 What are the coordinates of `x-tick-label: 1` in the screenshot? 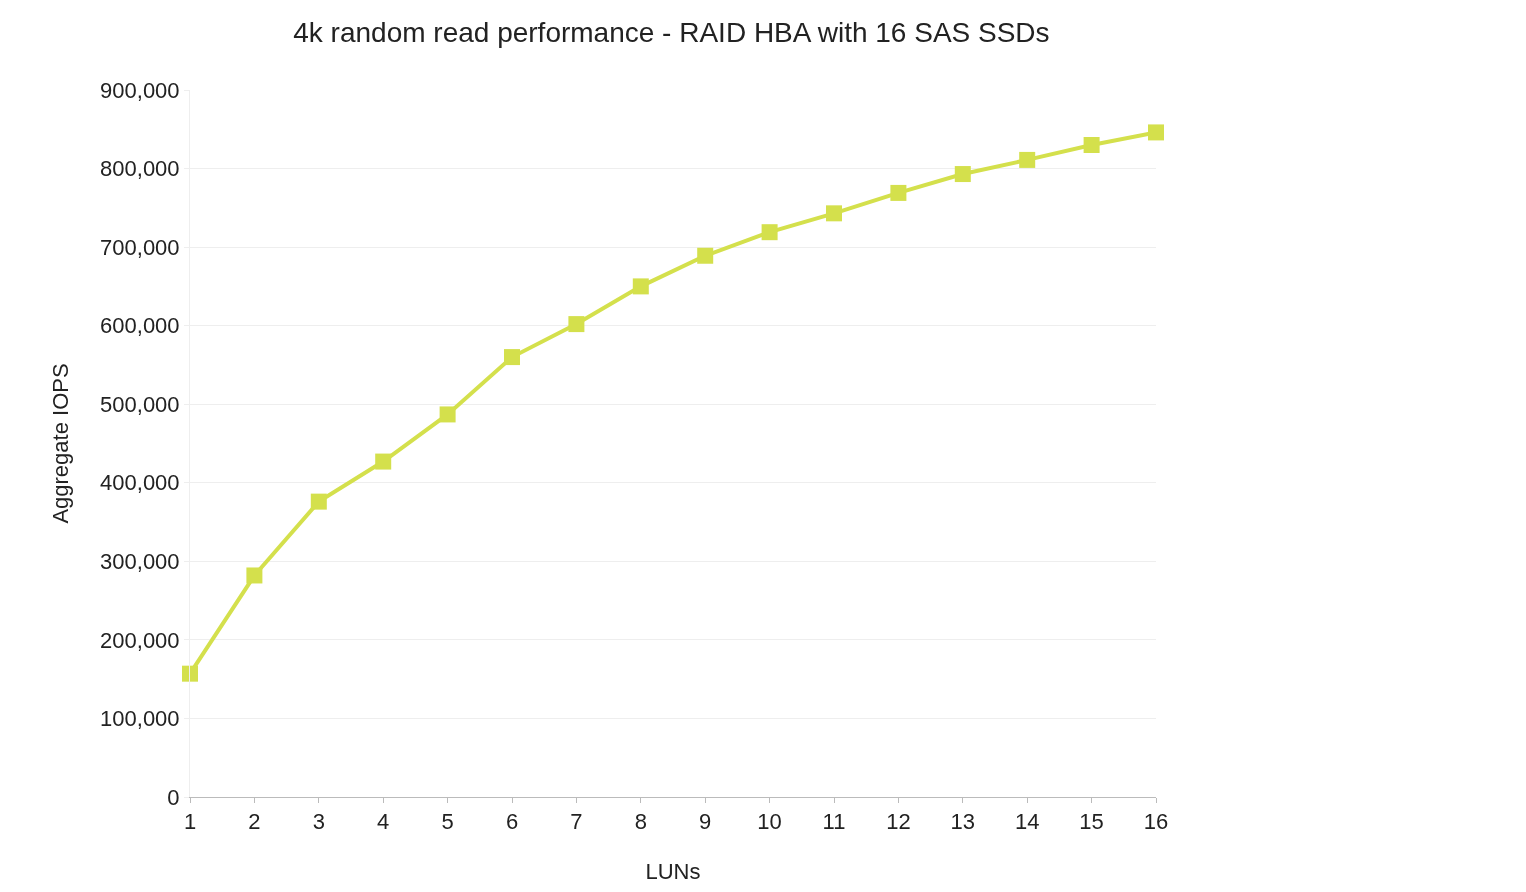 It's located at (190, 822).